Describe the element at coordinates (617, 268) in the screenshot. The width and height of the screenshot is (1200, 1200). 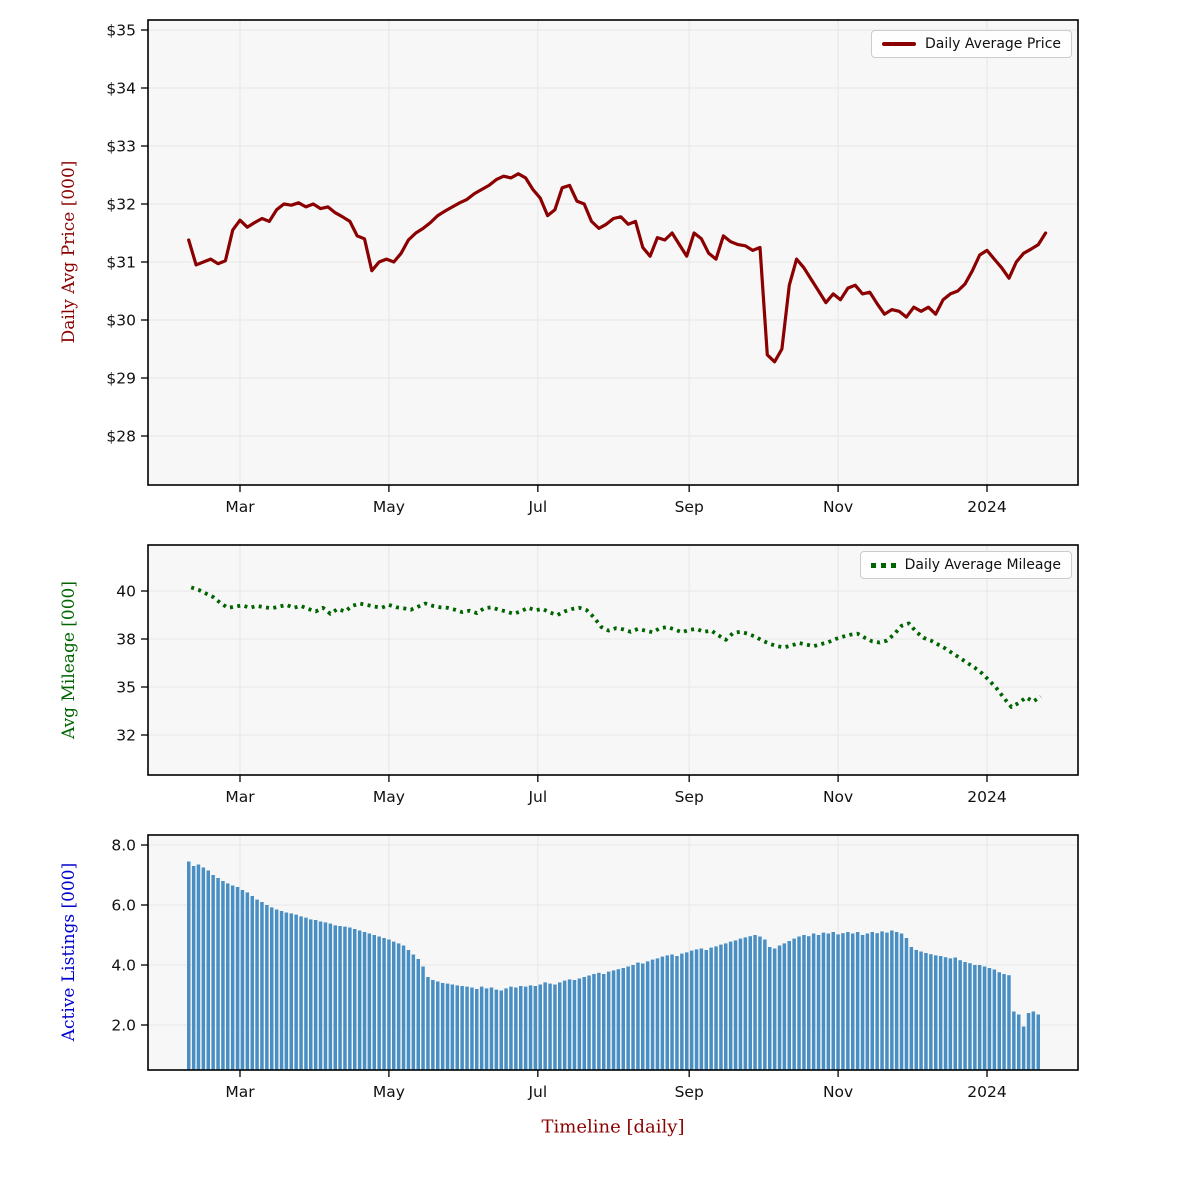
I see `daily-average-price-series` at that location.